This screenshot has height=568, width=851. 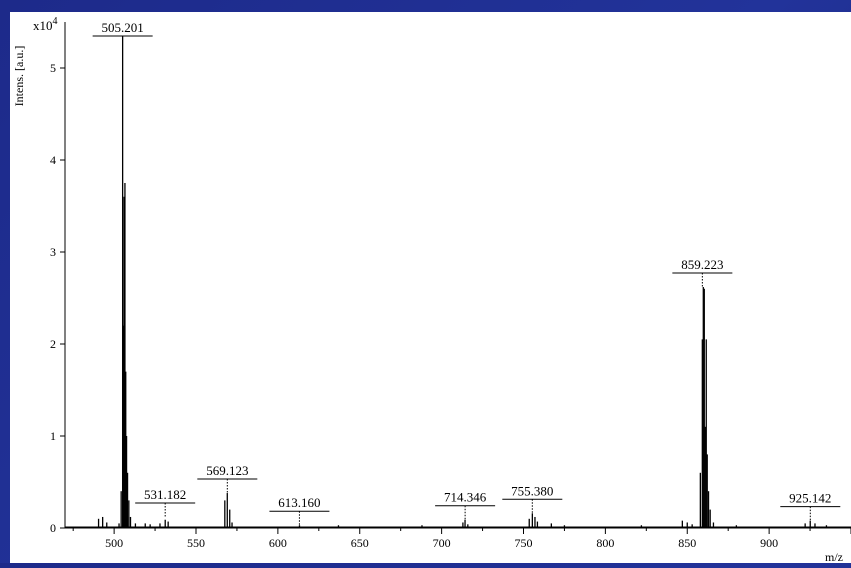 I want to click on peak-label: 569.123, so click(x=227, y=470).